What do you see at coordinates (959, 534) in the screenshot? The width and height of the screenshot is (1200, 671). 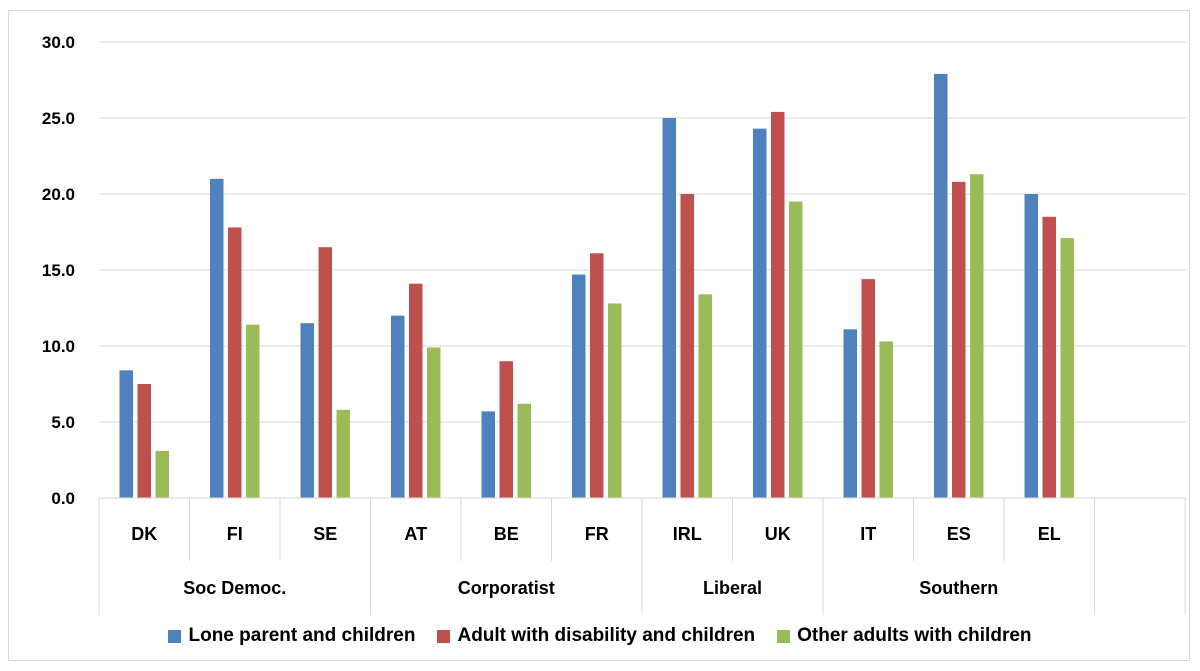 I see `x-tick-label: ES` at bounding box center [959, 534].